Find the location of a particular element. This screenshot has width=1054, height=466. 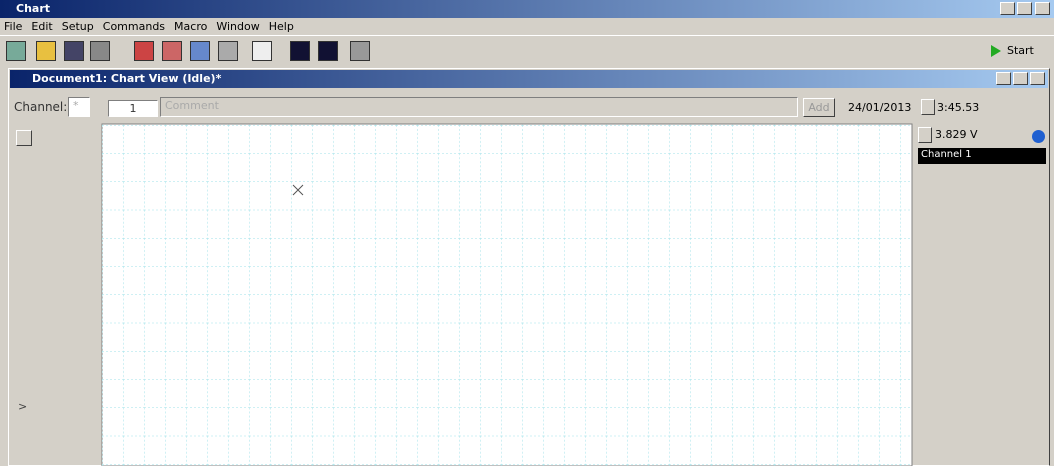

menu-item: Help is located at coordinates (281, 26).